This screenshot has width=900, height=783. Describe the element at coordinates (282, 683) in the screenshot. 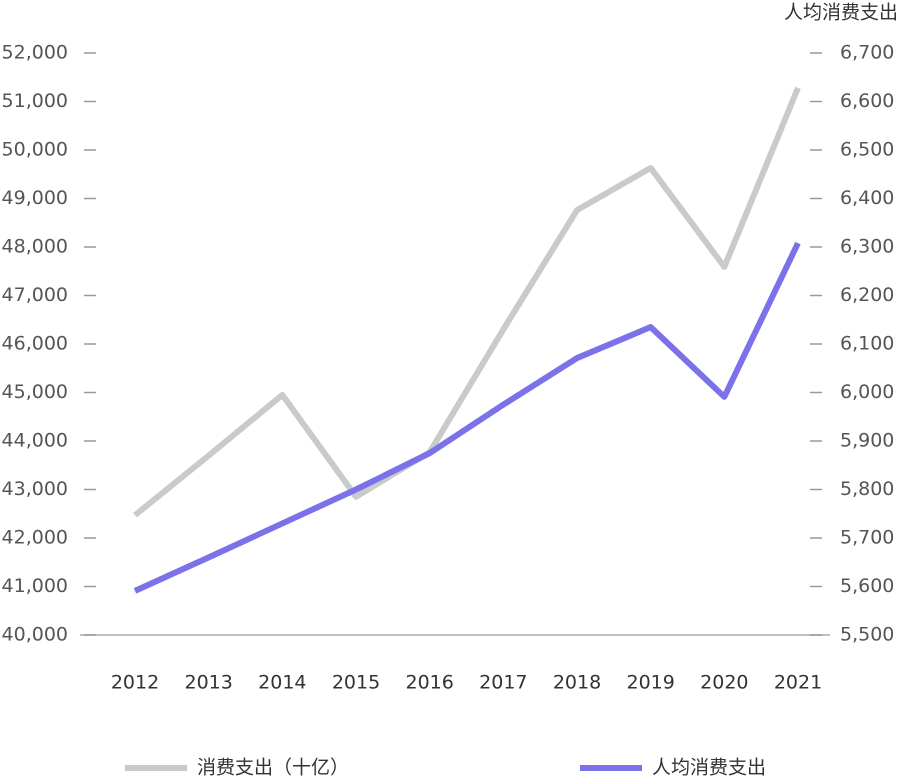

I see `x-tick-label: 2014` at that location.